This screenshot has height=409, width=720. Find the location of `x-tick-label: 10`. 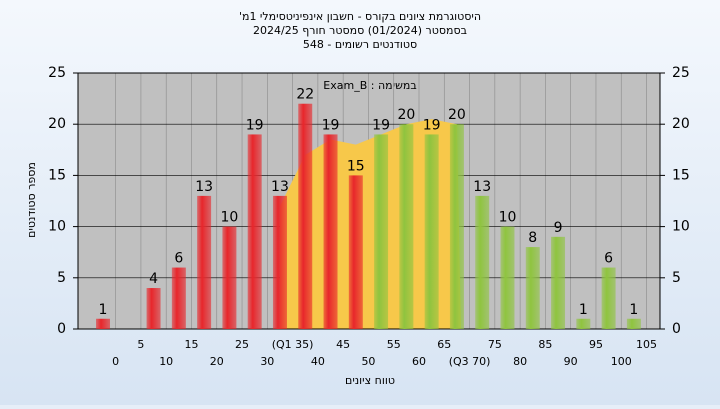

x-tick-label: 10 is located at coordinates (166, 361).